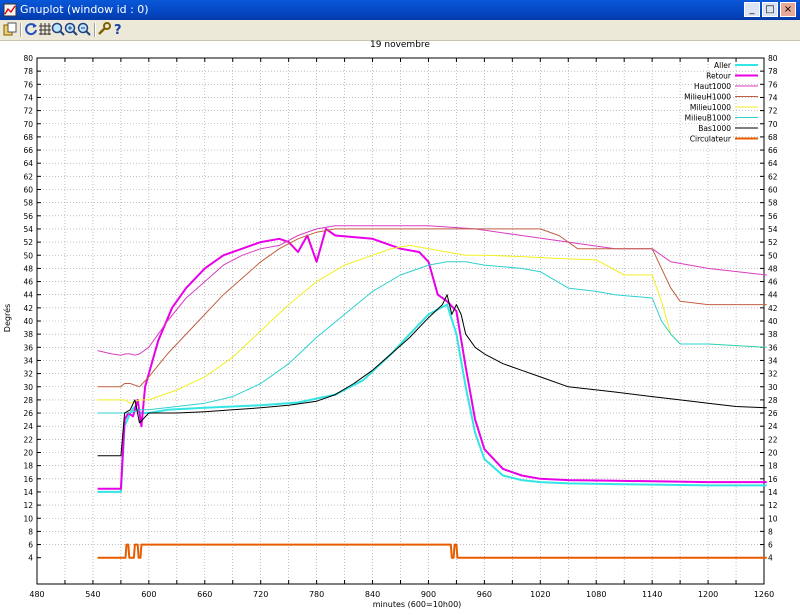 The height and width of the screenshot is (615, 800). What do you see at coordinates (260, 594) in the screenshot?
I see `x-tick-label: 720` at bounding box center [260, 594].